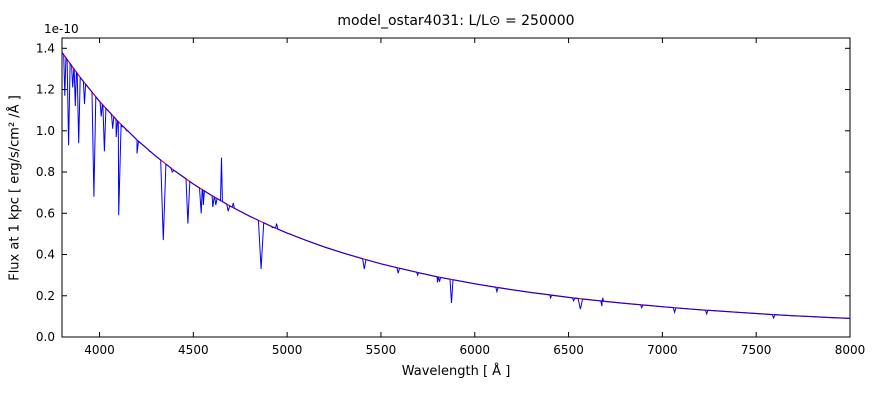  Describe the element at coordinates (45, 337) in the screenshot. I see `y-tick-label: 0.0` at that location.